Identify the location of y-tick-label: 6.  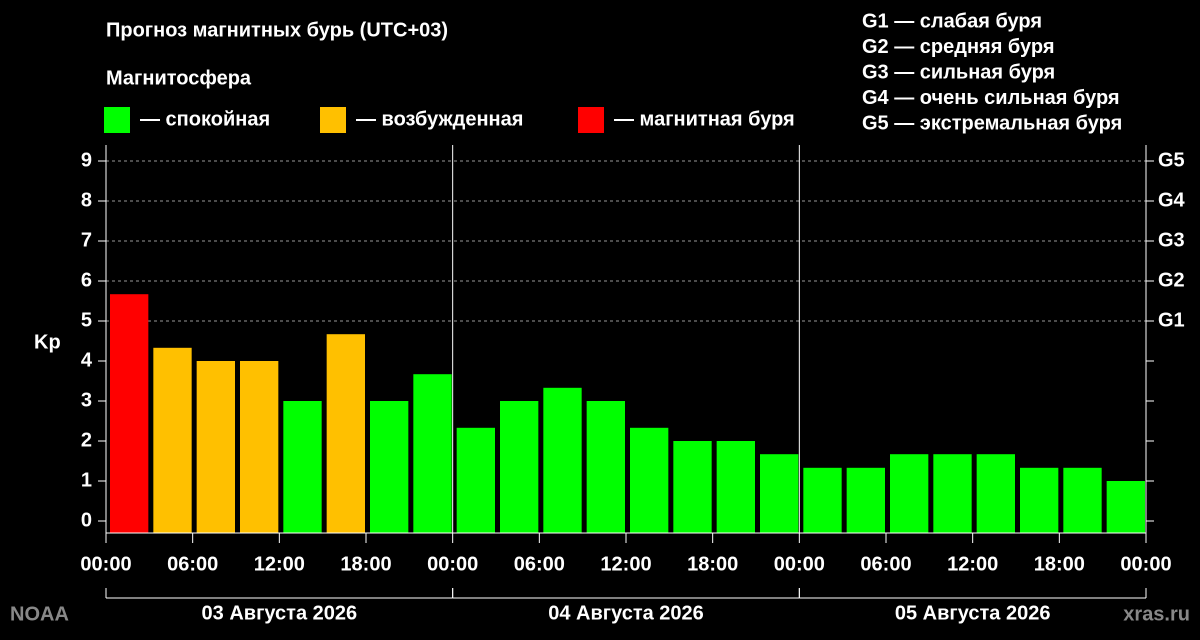
(86, 280).